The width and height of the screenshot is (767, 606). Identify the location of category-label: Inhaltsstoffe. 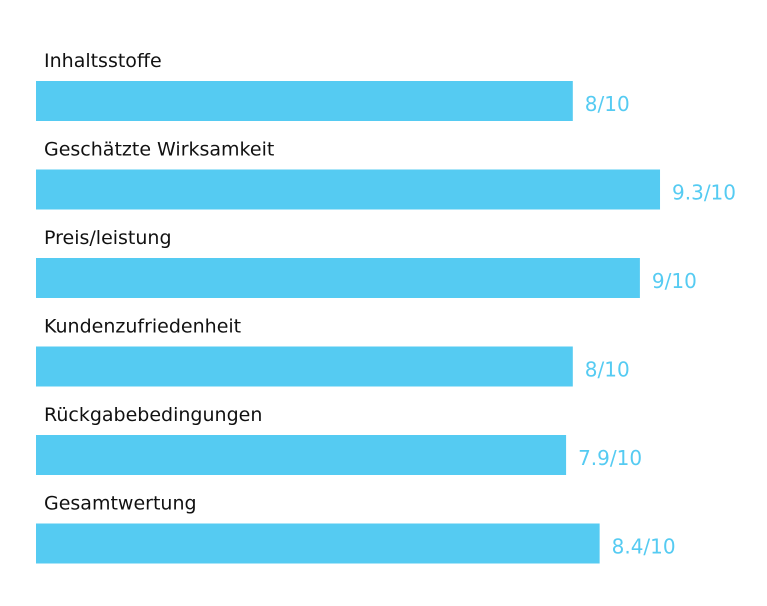
(103, 61).